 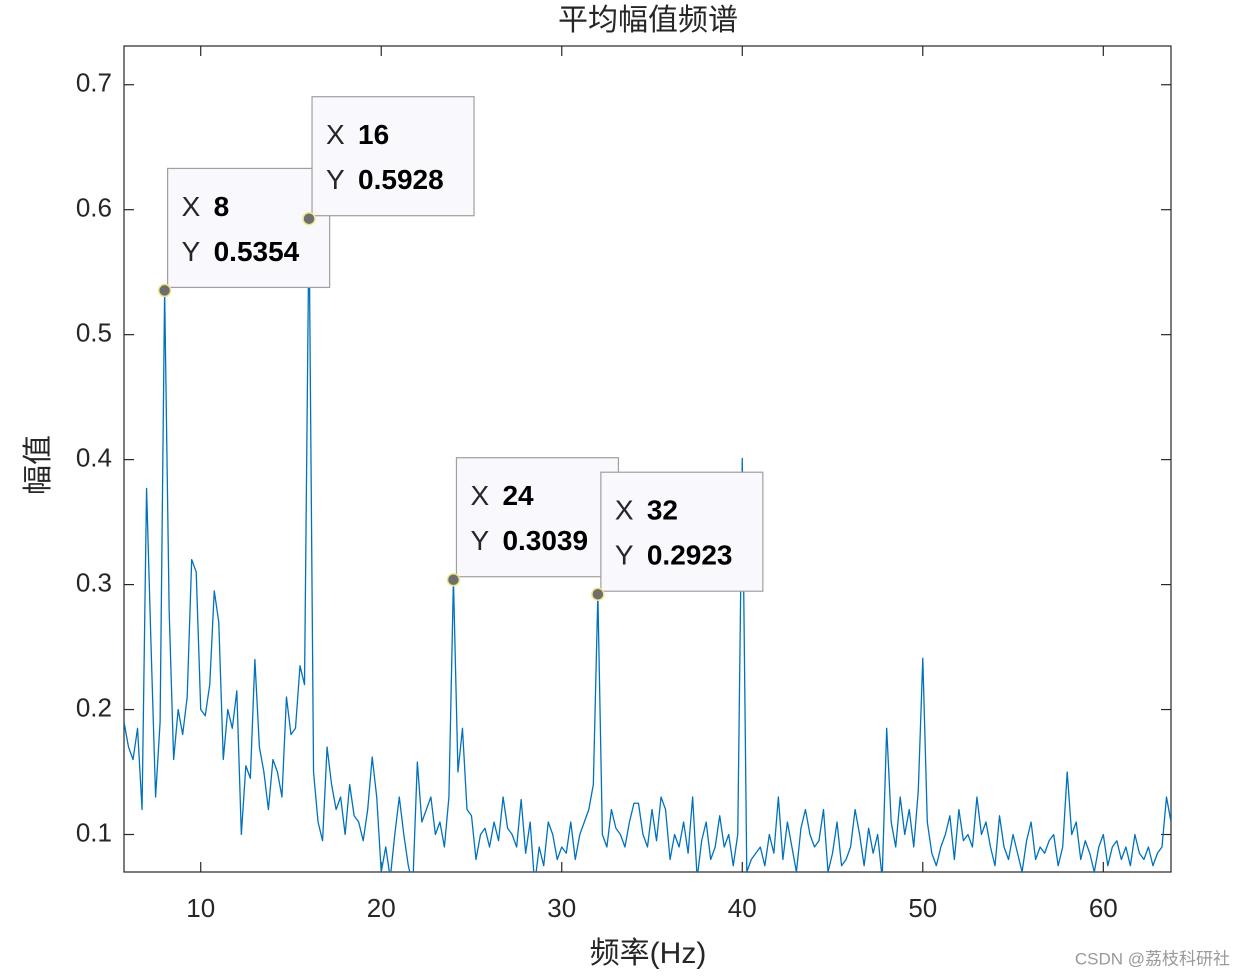 I want to click on x-tick-label: 60, so click(x=1103, y=908).